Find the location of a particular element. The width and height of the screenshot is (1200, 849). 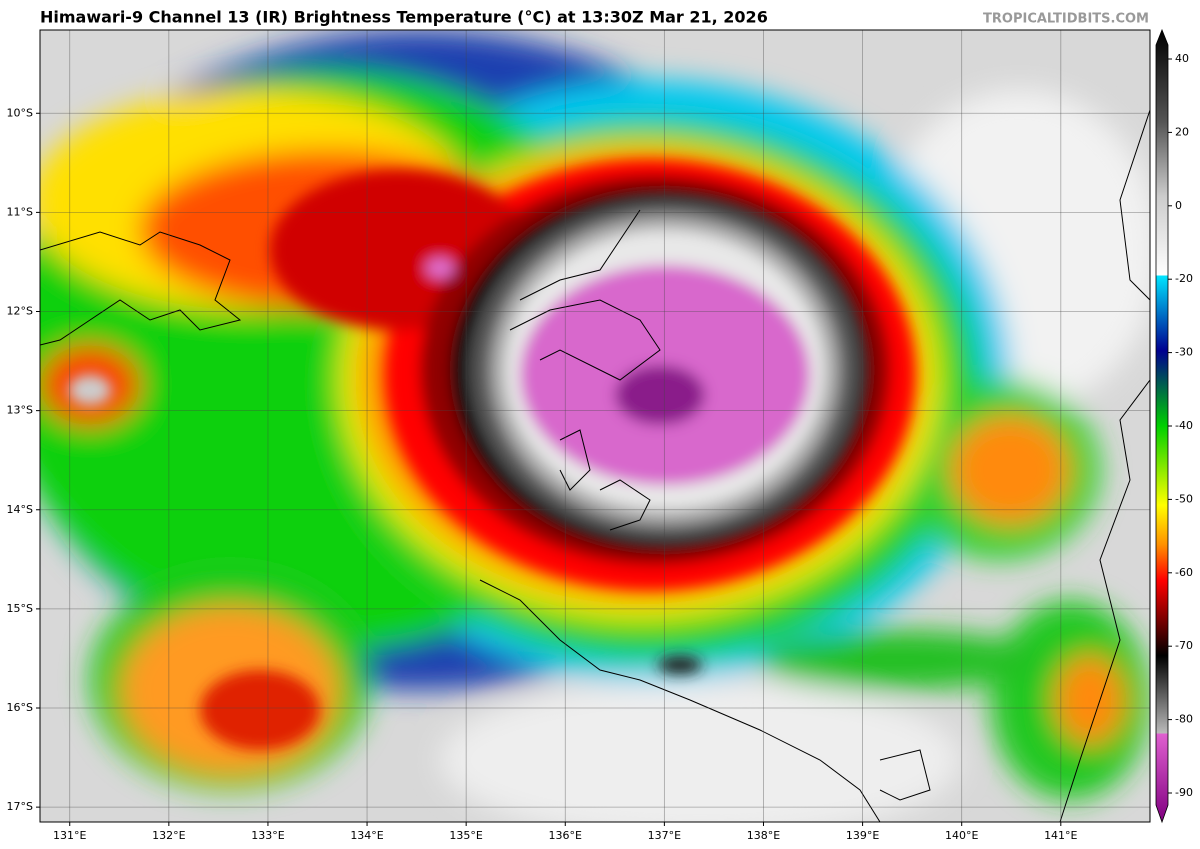

x-tick-label: 137°E is located at coordinates (664, 835).